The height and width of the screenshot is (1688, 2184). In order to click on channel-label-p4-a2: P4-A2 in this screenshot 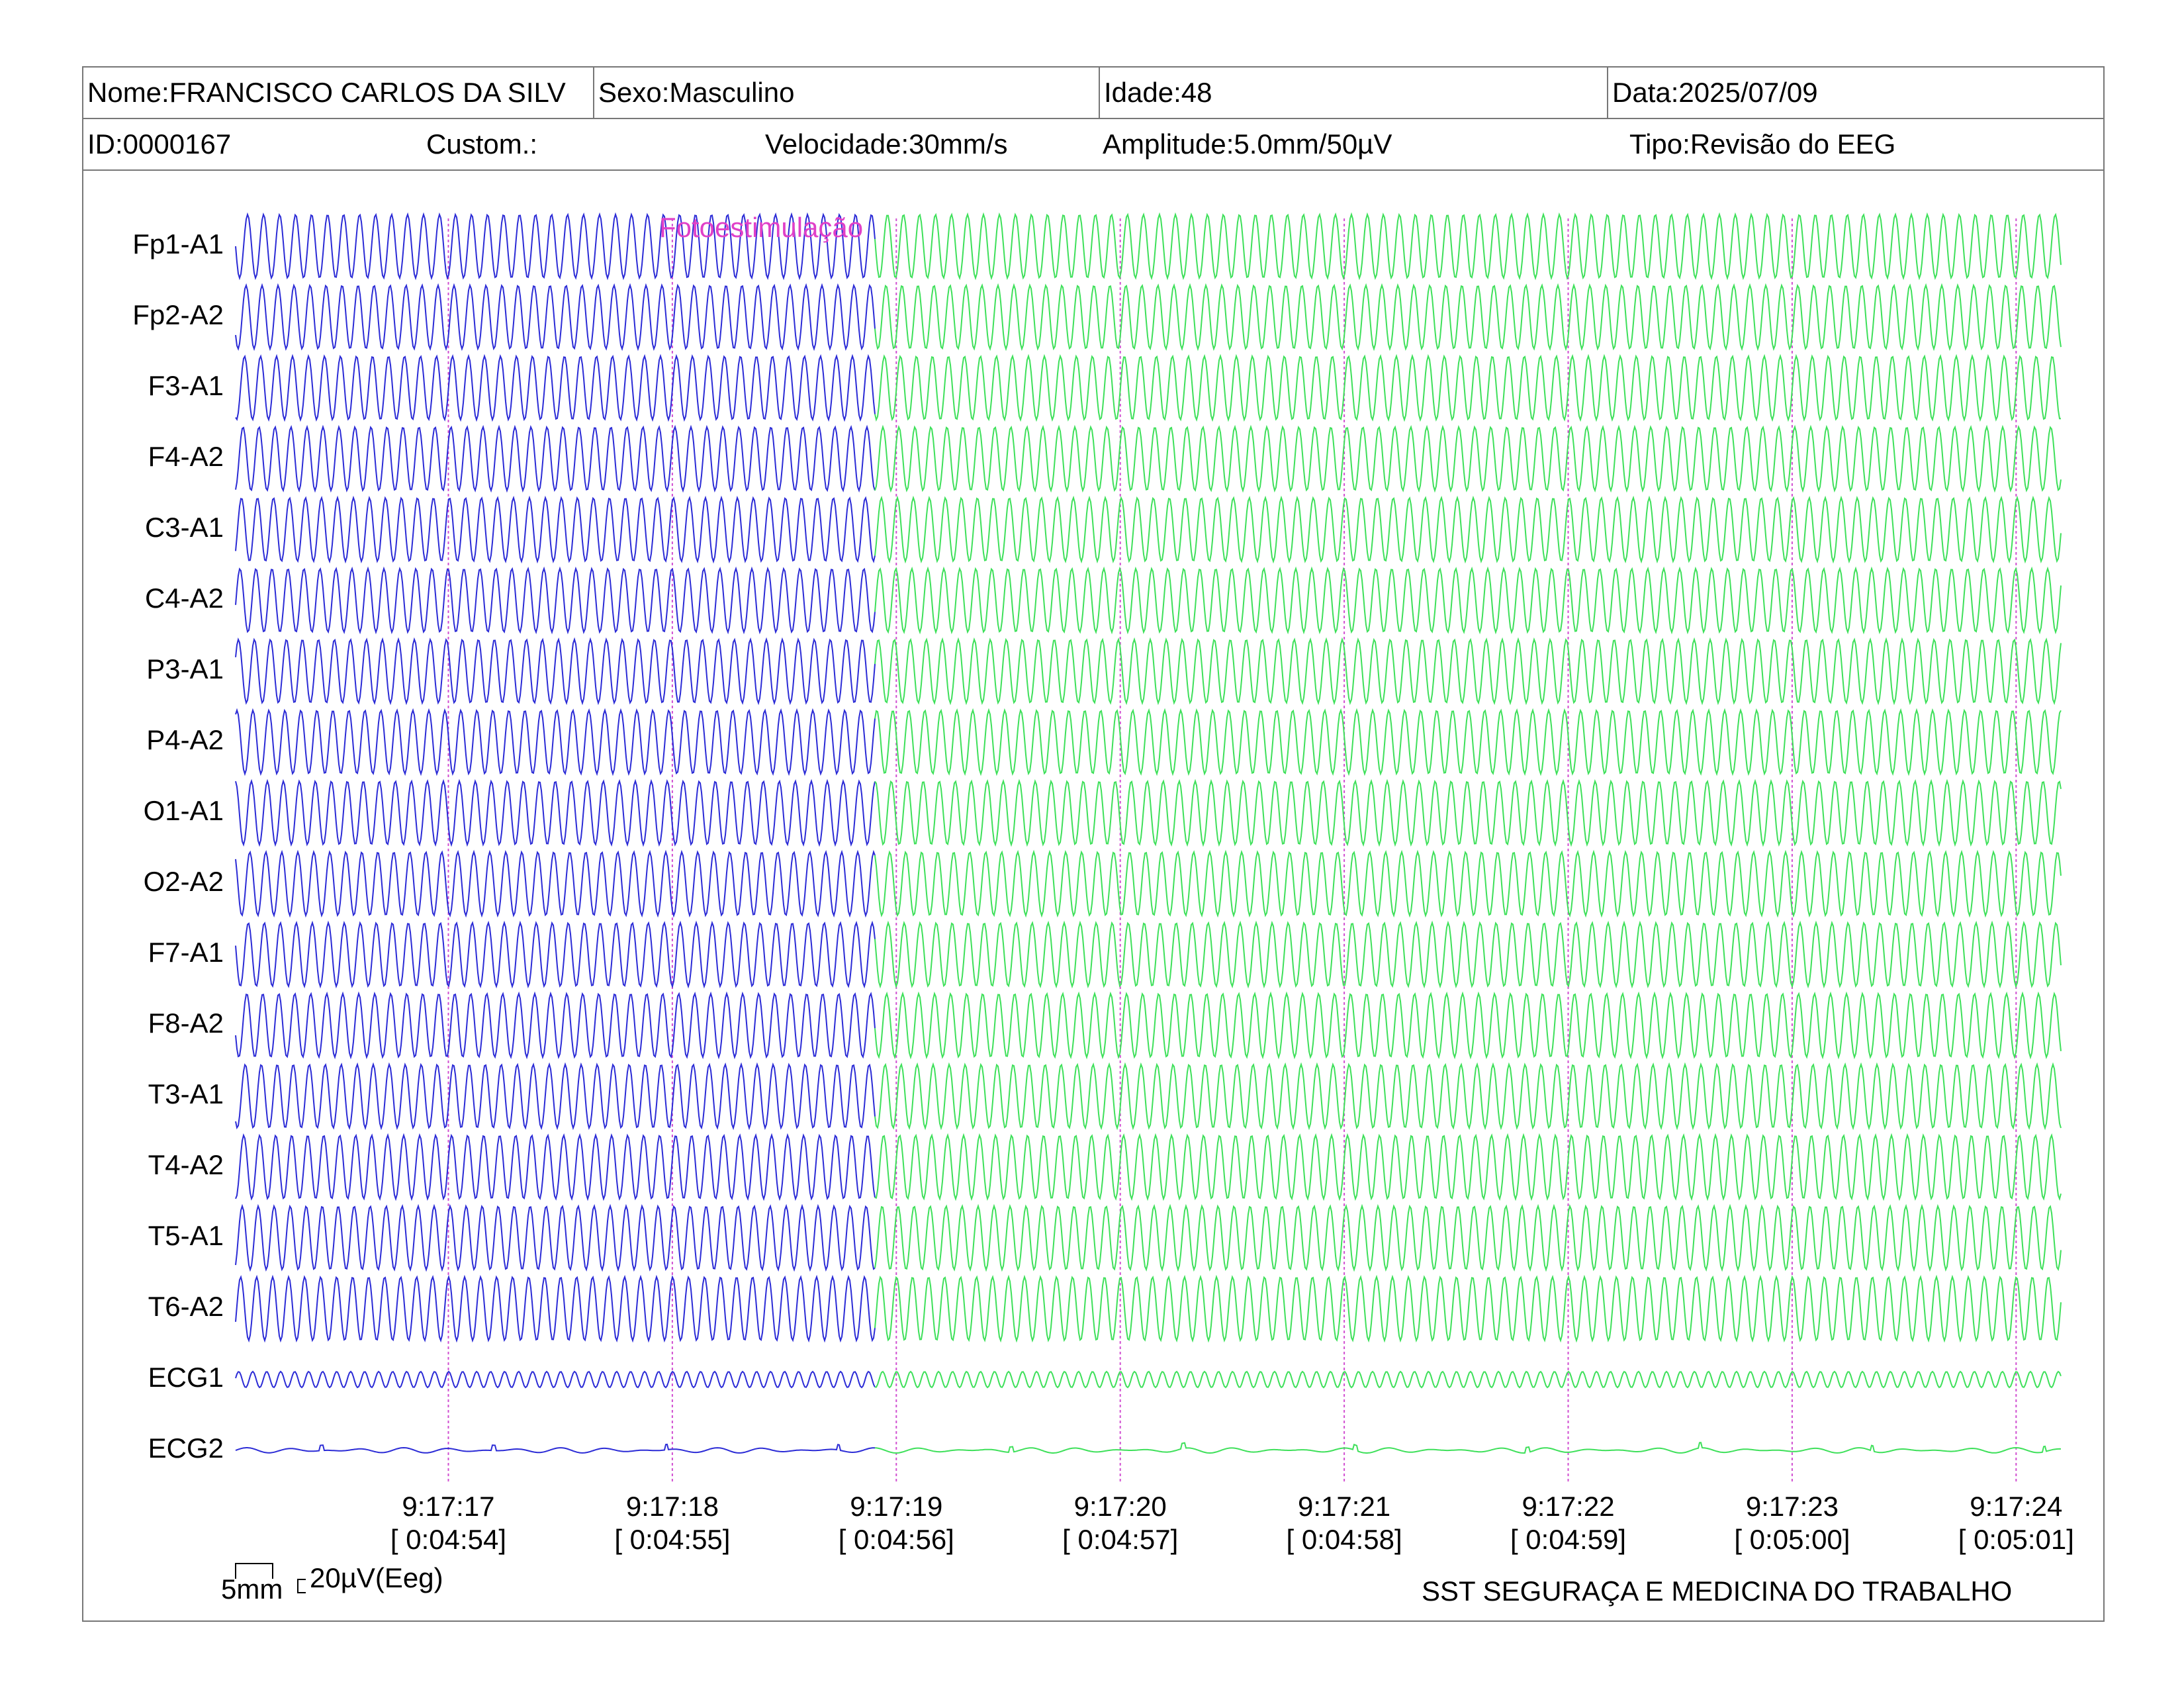, I will do `click(185, 739)`.